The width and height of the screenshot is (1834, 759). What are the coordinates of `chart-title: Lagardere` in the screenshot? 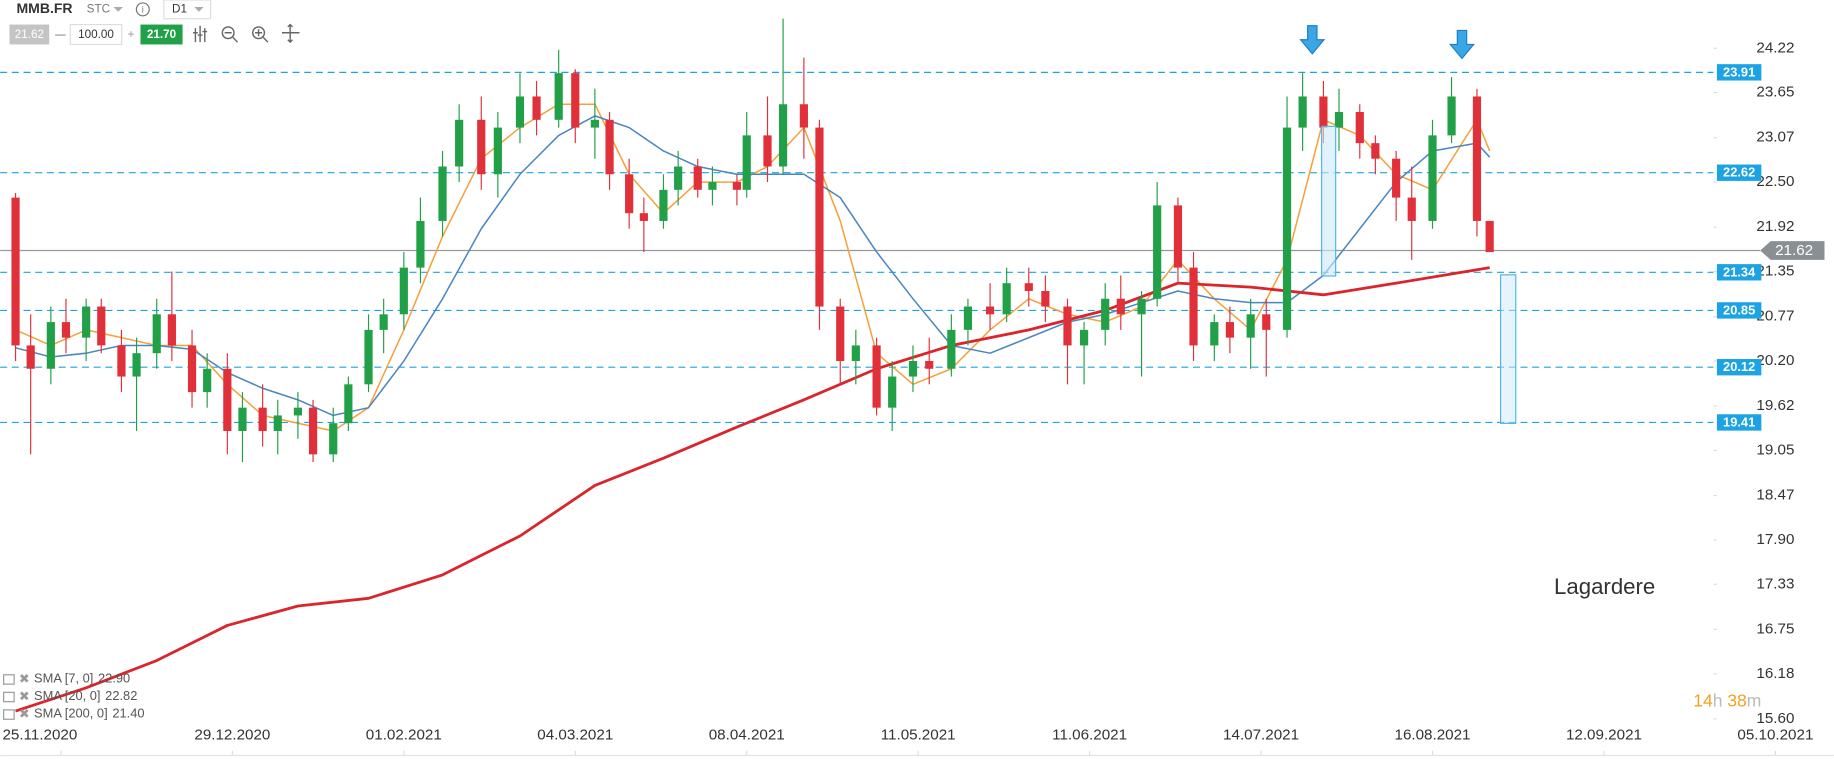 It's located at (1604, 586).